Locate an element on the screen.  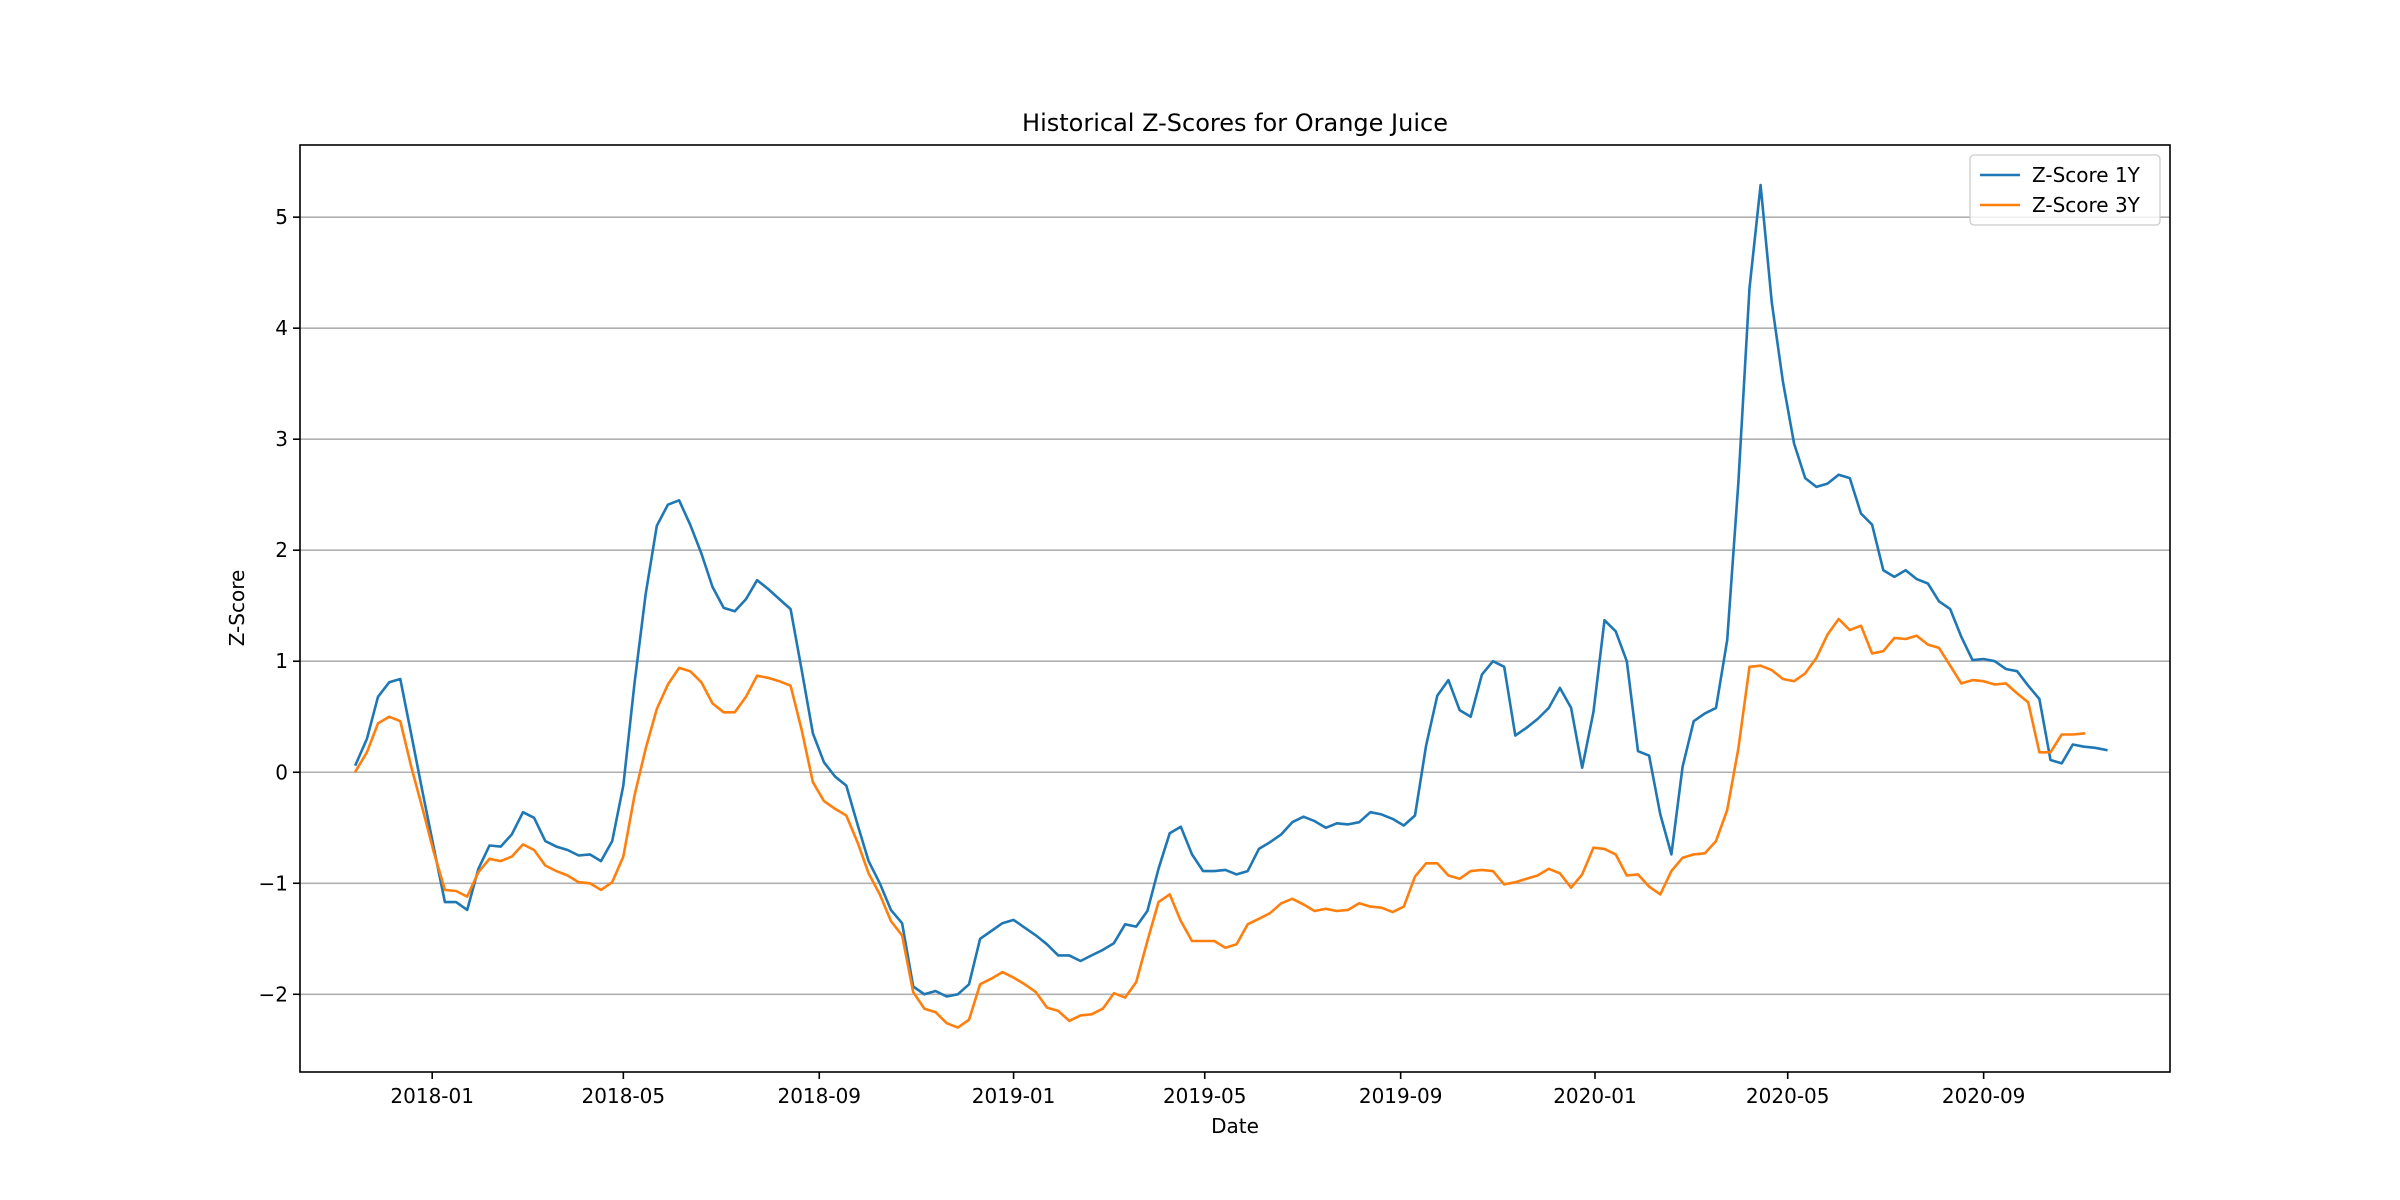
chart-title: Historical Z-Scores for Orange Juice is located at coordinates (1235, 123).